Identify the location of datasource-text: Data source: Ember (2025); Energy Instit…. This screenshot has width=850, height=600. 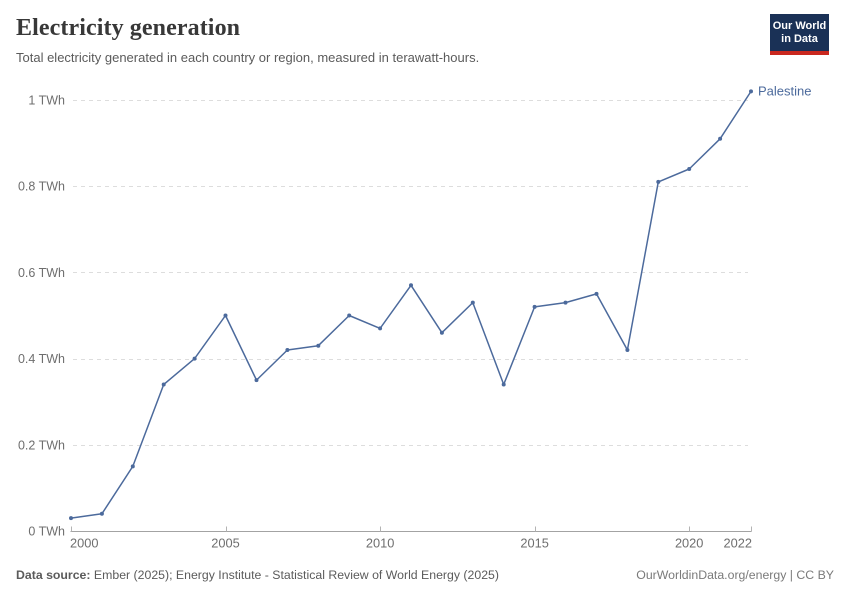
(257, 575).